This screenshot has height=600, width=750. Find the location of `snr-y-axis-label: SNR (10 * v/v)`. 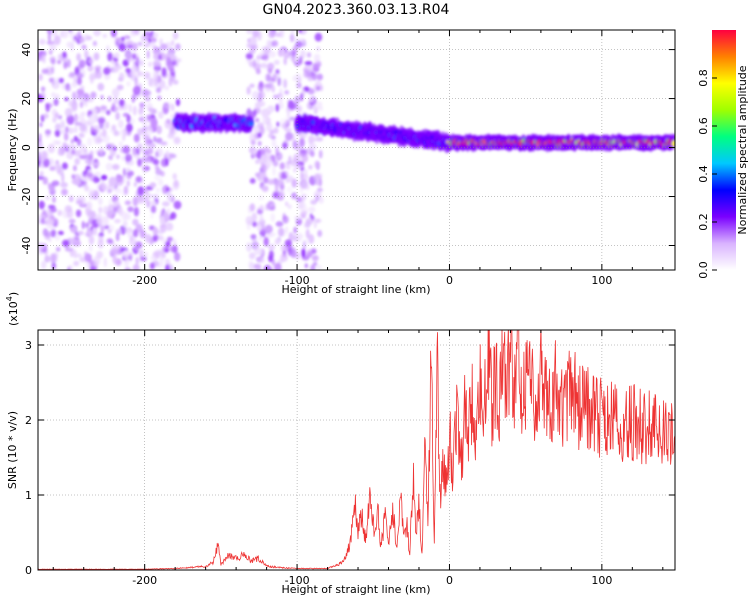

snr-y-axis-label: SNR (10 * v/v) is located at coordinates (12, 450).